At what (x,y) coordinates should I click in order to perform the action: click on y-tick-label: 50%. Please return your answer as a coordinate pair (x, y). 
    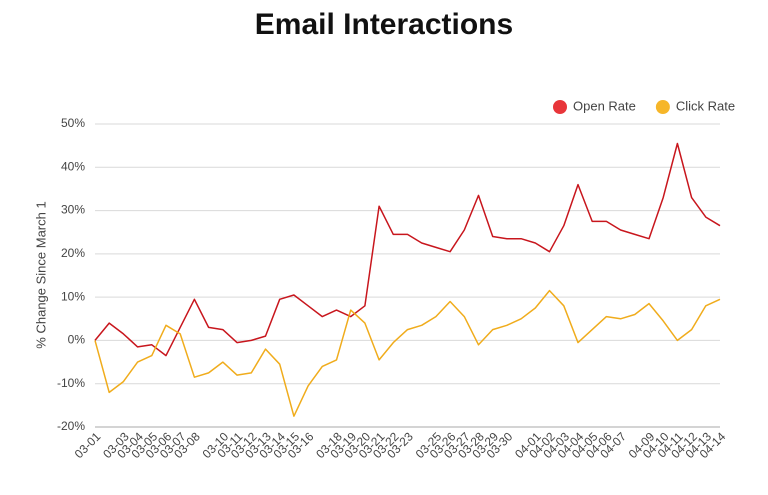
    Looking at the image, I should click on (73, 123).